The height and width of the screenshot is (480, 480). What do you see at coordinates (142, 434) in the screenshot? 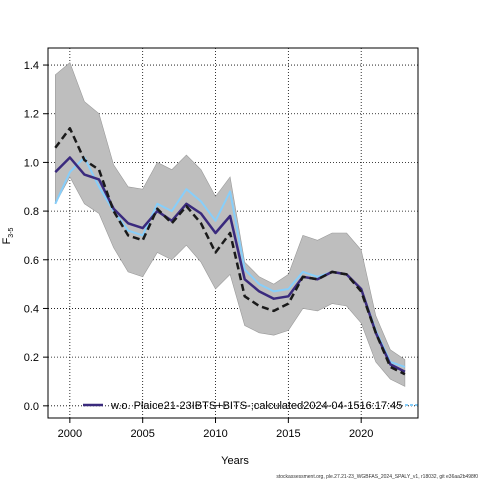
I see `x-tick-label: 2005` at bounding box center [142, 434].